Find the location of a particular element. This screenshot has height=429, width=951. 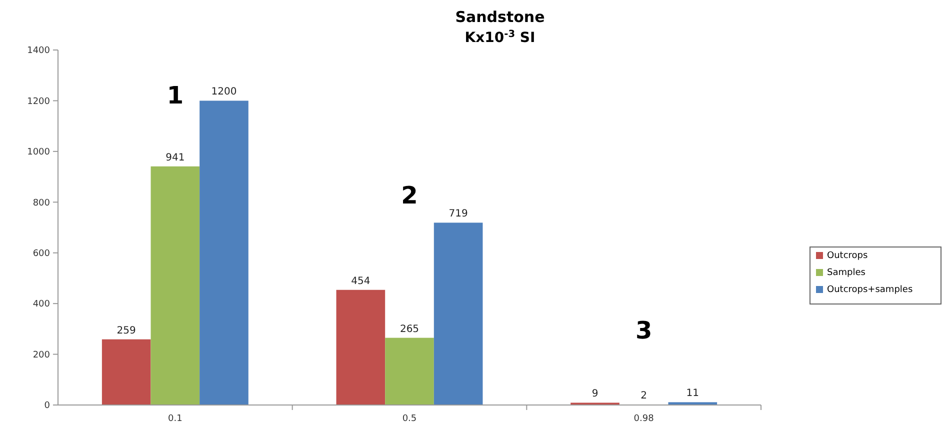

data-label: 941 is located at coordinates (175, 158).